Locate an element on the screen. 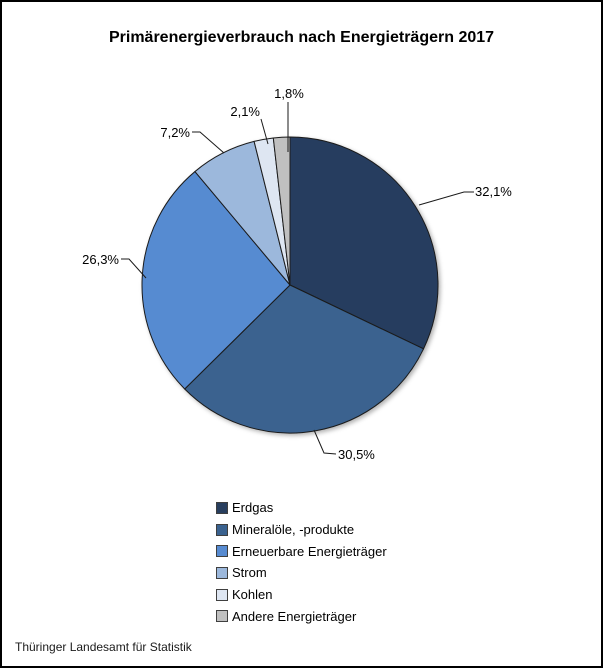  legend-item-strom: Strom is located at coordinates (301, 573).